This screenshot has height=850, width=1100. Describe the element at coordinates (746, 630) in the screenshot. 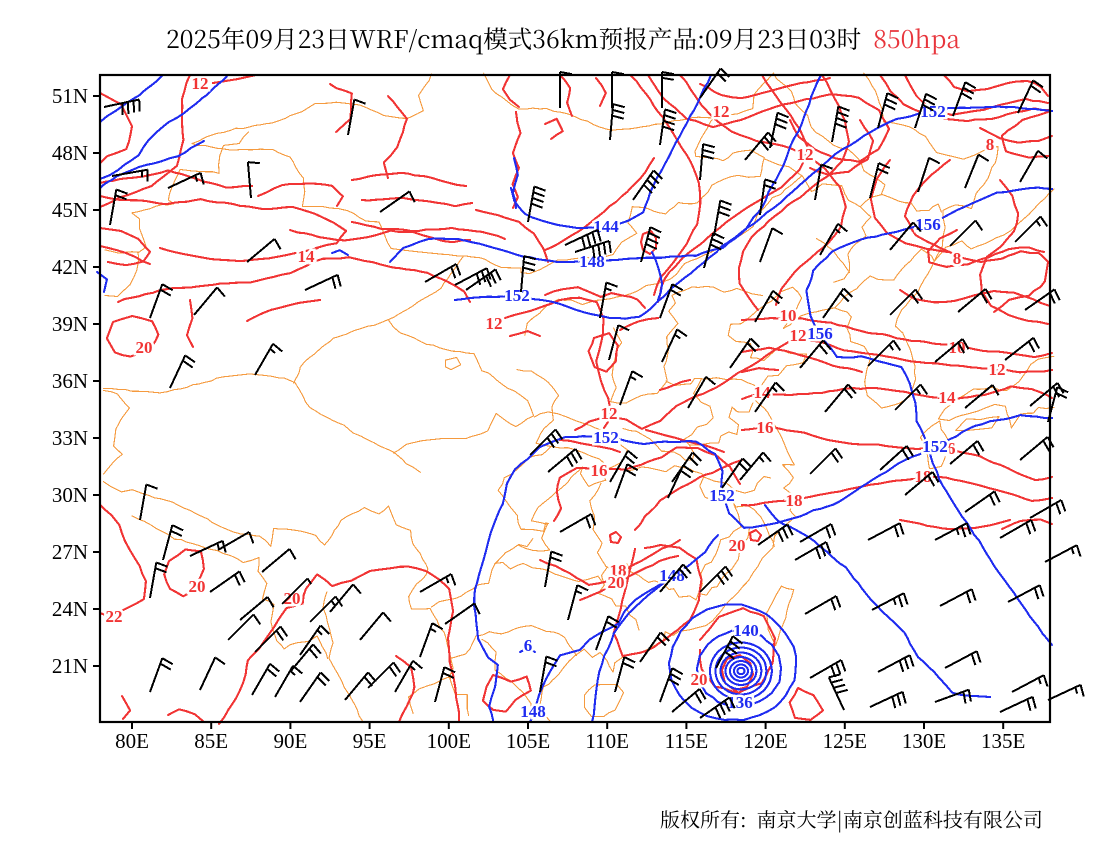

I see `svg-text: 140` at that location.